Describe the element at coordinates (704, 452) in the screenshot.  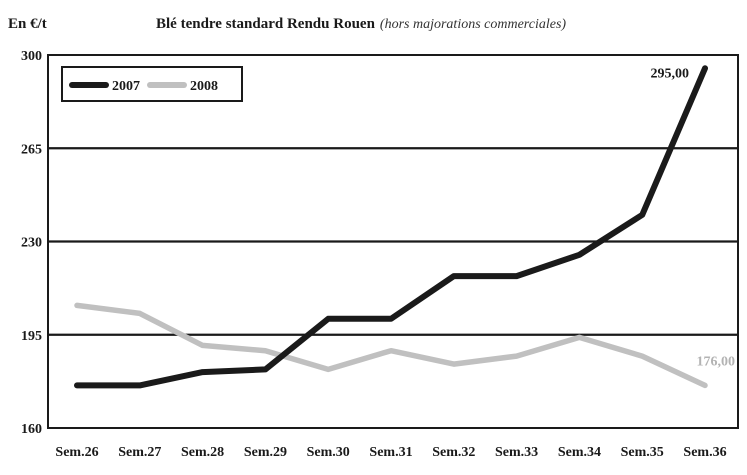
I see `x-tick-label: Sem.36` at that location.